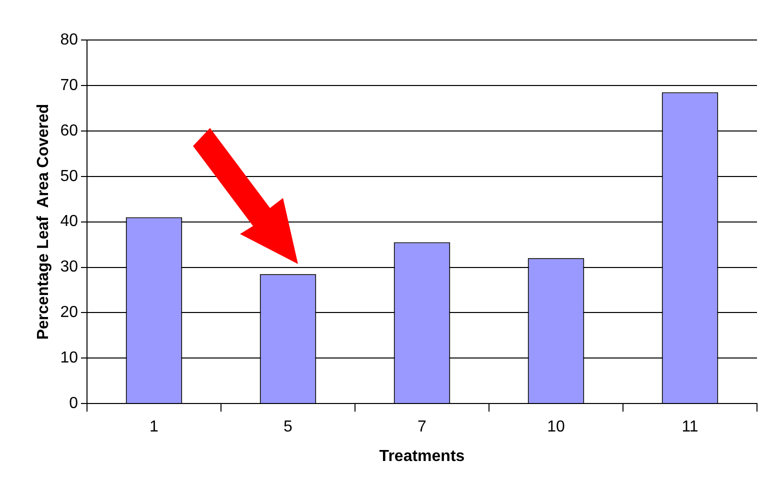 This screenshot has height=495, width=767. I want to click on y-tick-label: 20, so click(69, 313).